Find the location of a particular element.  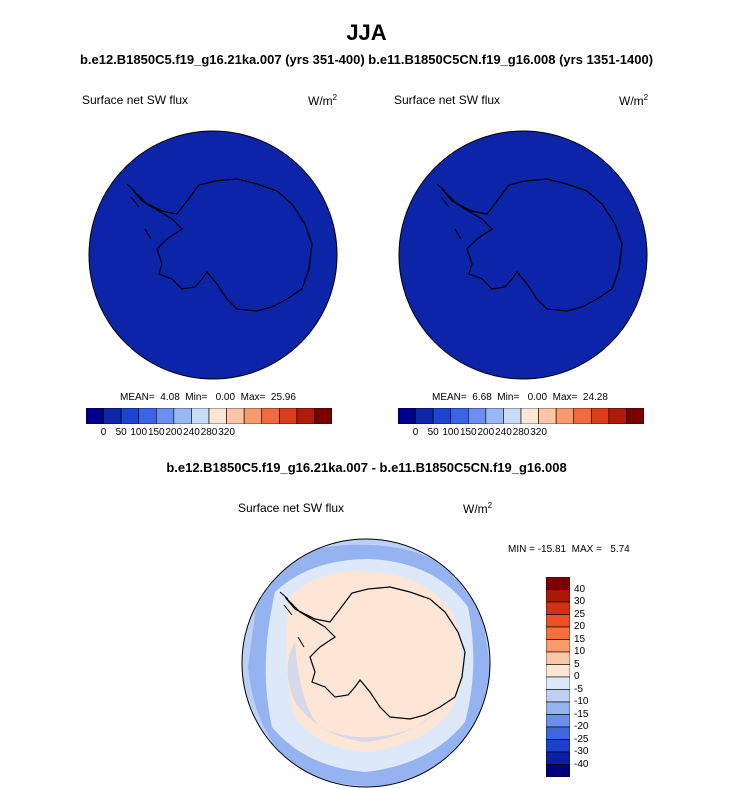

difference-colorbar-label: -15 is located at coordinates (581, 714).